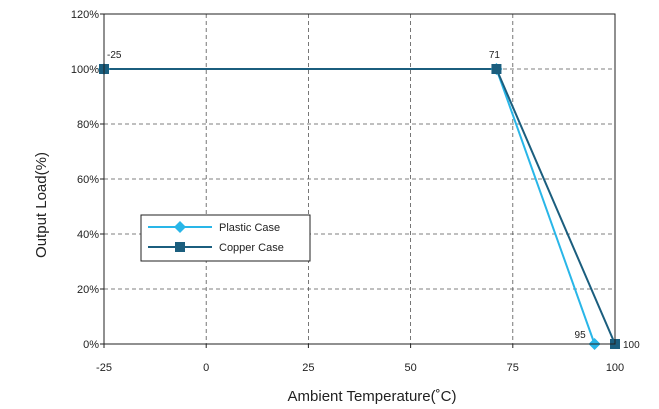  I want to click on y-tick-label-60: 60%, so click(88, 180).